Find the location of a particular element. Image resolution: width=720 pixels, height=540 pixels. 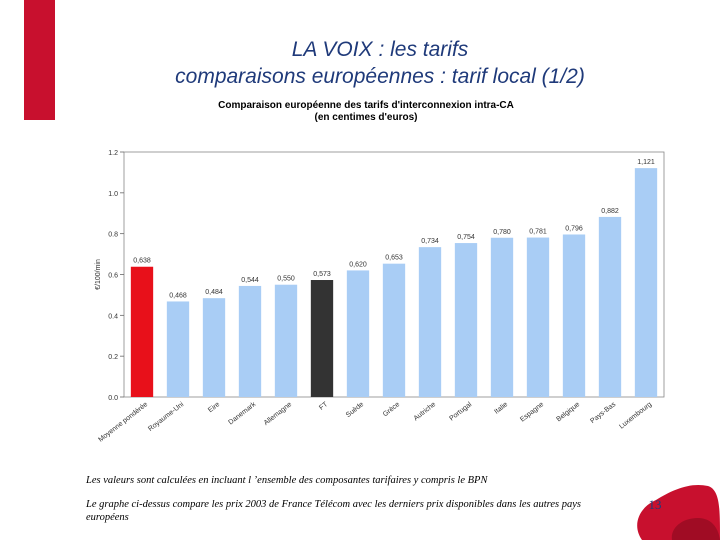

data-label: 1,121 is located at coordinates (646, 162).